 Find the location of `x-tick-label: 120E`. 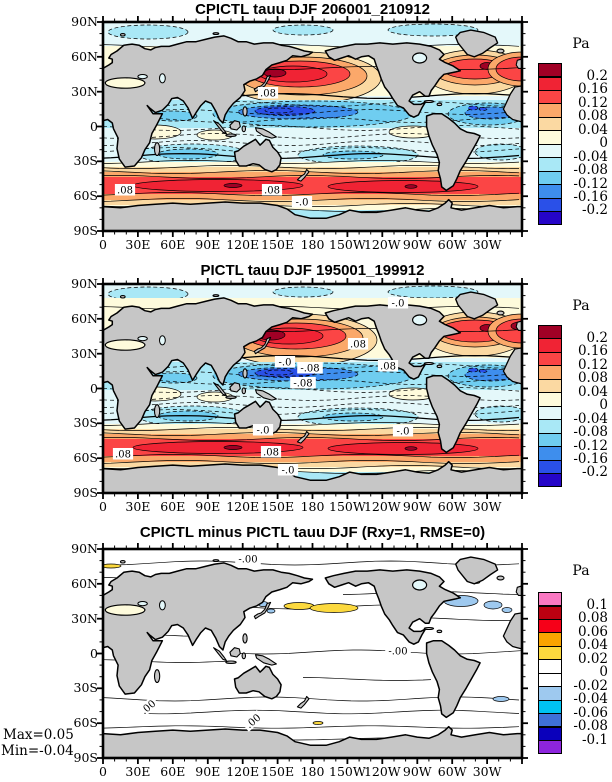

x-tick-label: 120E is located at coordinates (243, 771).